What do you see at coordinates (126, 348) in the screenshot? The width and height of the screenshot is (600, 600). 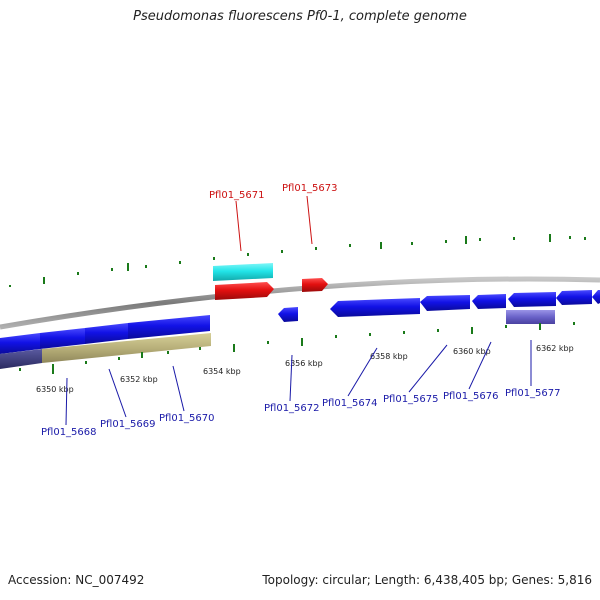 I see `khaki-band-feature` at bounding box center [126, 348].